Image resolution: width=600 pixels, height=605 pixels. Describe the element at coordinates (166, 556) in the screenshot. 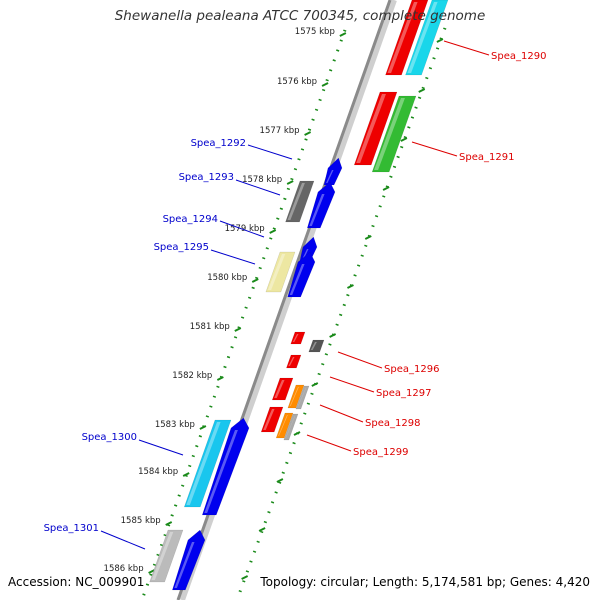

I see `gene-feature-spea-1301-grey` at that location.